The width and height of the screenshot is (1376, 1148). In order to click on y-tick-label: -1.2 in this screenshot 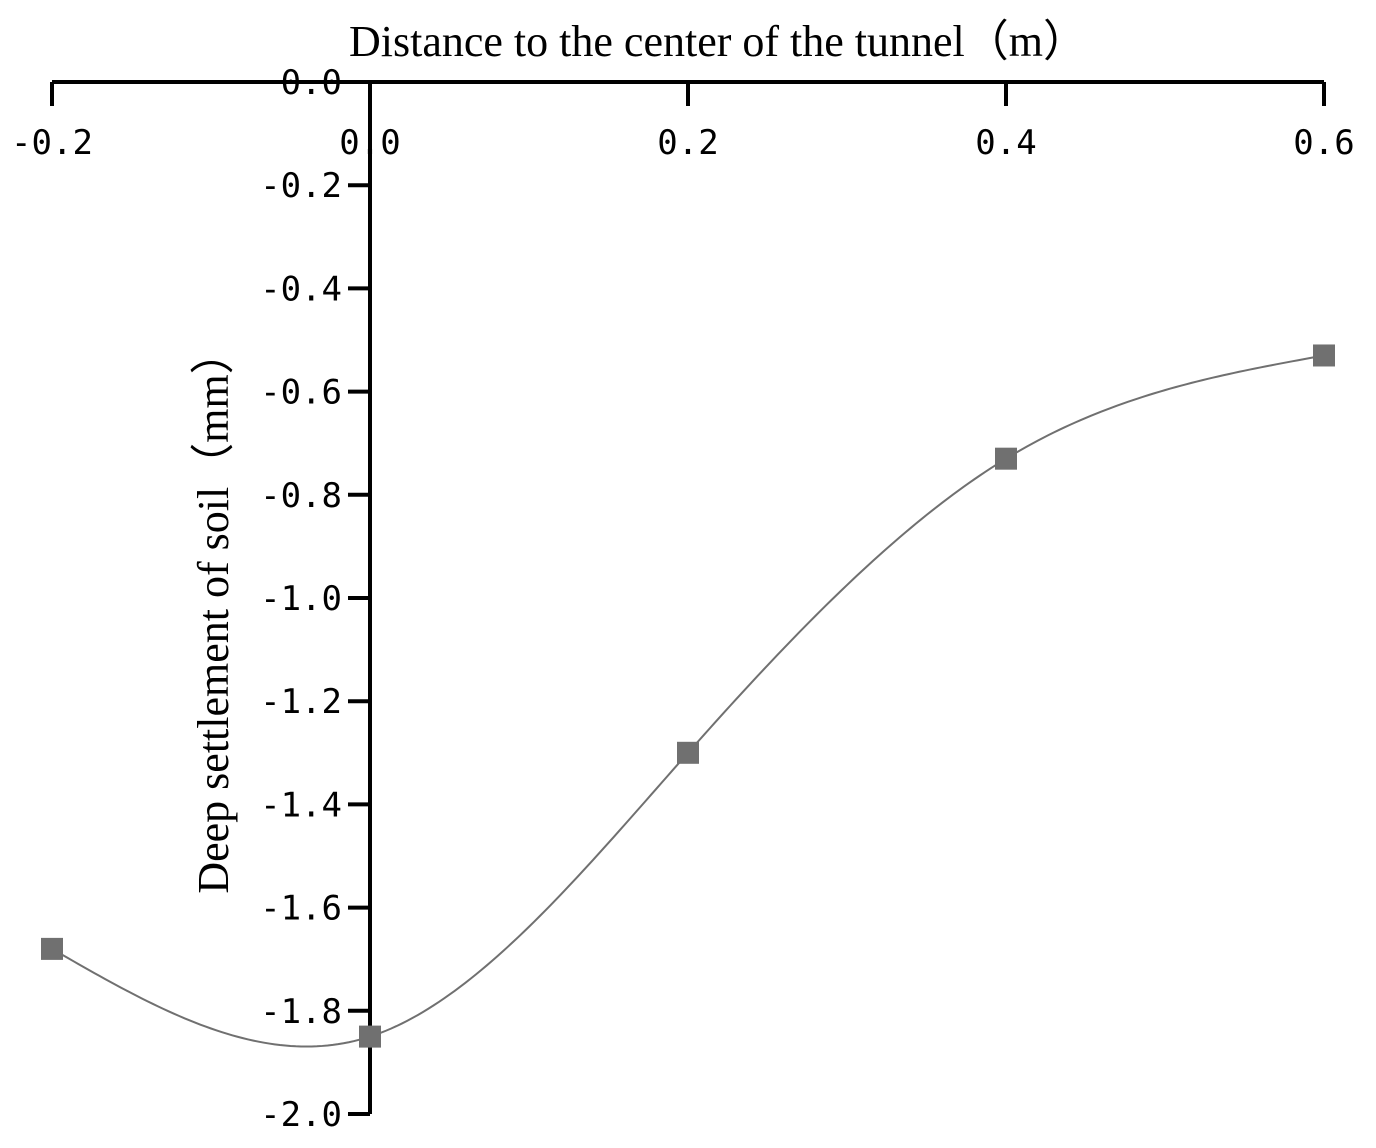, I will do `click(301, 702)`.